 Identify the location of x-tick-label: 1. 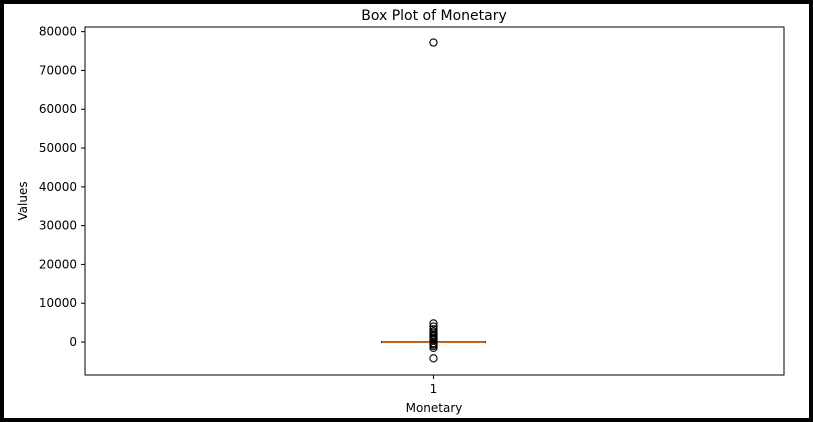
(434, 389).